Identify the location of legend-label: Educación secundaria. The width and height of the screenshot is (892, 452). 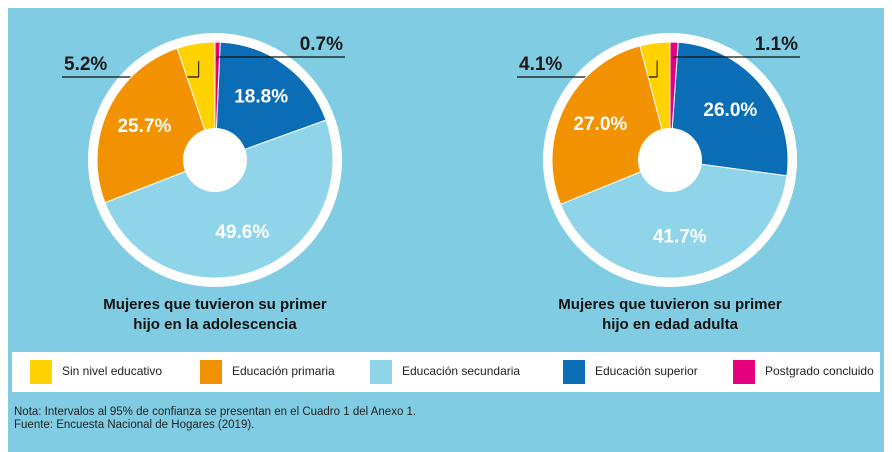
(461, 371).